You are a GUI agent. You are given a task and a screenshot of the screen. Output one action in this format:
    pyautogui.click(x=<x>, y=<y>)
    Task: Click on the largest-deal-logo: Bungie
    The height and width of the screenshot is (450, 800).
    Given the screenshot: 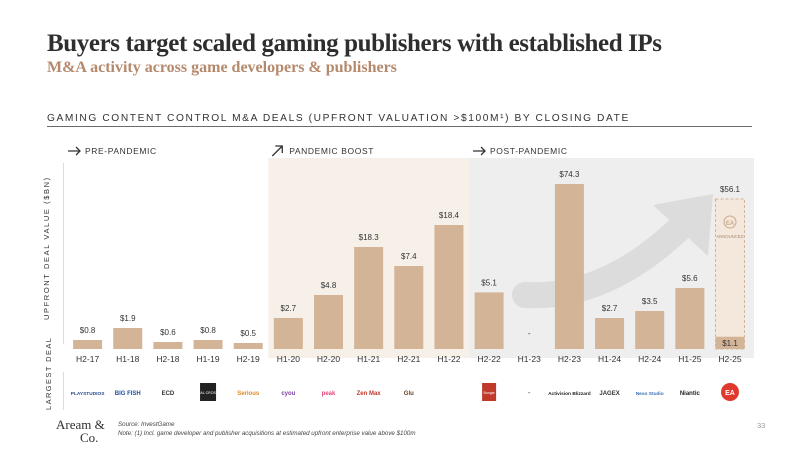 What is the action you would take?
    pyautogui.click(x=489, y=392)
    